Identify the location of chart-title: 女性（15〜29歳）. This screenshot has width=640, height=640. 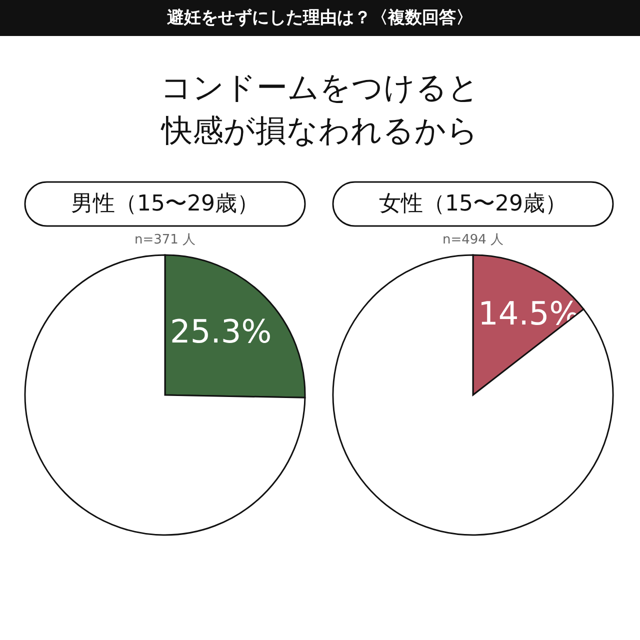
(473, 204).